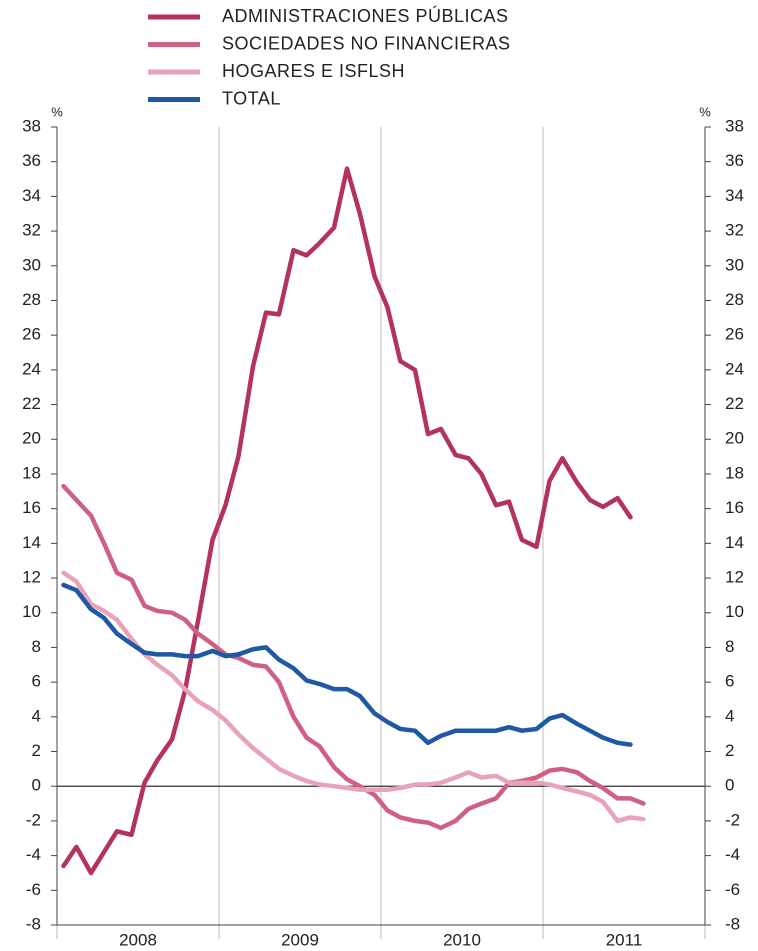  I want to click on y-tick-label: 22, so click(31, 403).